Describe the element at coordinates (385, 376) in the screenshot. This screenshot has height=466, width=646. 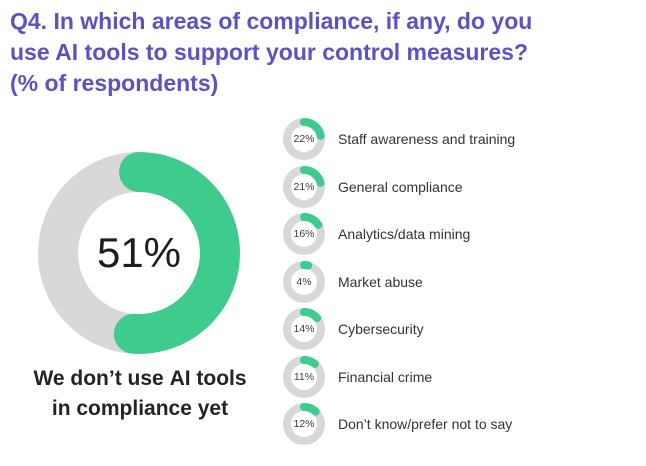
I see `category-label: Financial crime` at that location.